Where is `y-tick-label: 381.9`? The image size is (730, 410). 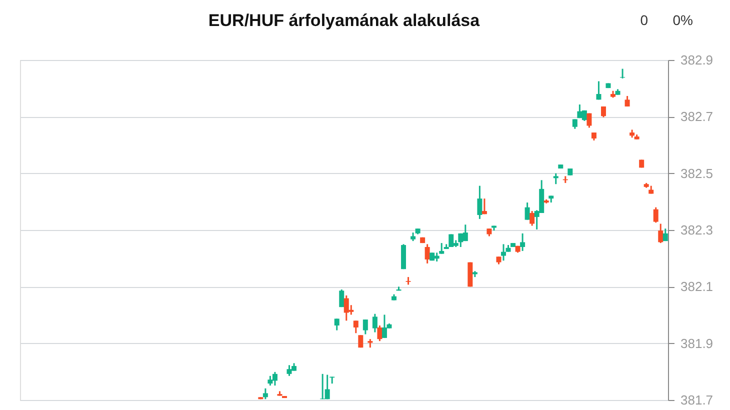
y-tick-label: 381.9 is located at coordinates (697, 343).